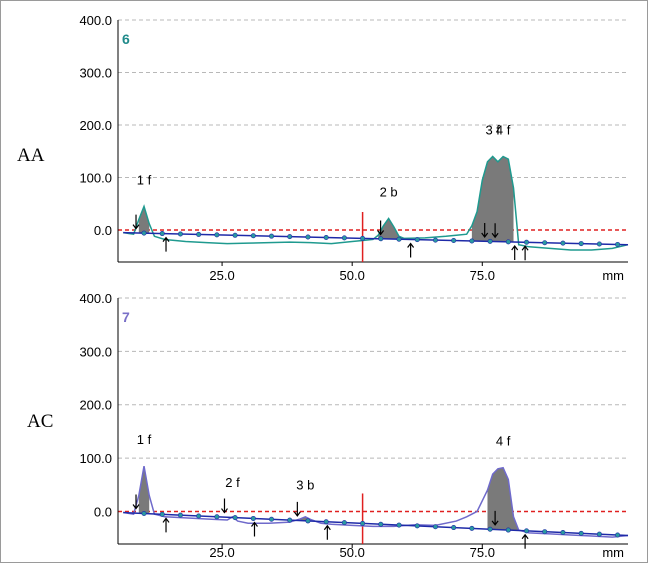  I want to click on x-unit-label: mm, so click(613, 552).